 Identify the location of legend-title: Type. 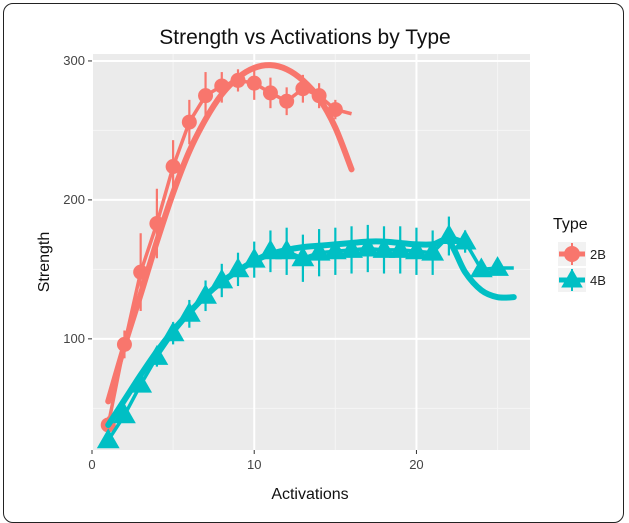
(570, 224).